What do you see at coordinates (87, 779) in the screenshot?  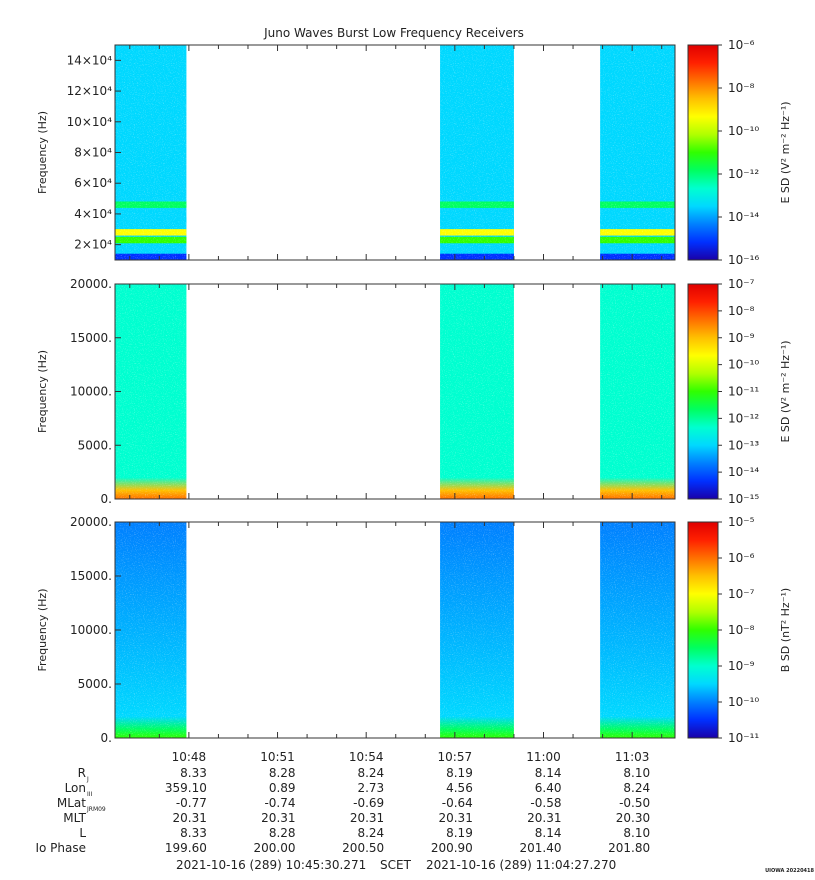 I see `ephemeris-row-subscript: J` at bounding box center [87, 779].